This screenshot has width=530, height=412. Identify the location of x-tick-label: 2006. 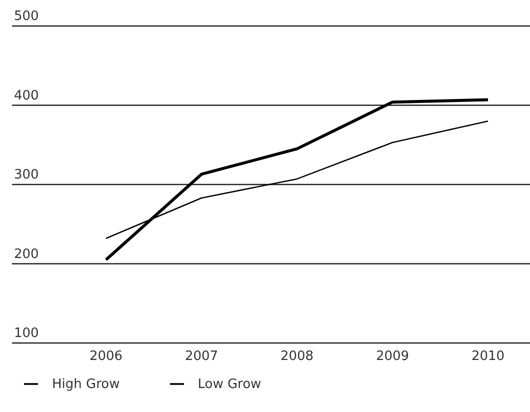
(106, 356).